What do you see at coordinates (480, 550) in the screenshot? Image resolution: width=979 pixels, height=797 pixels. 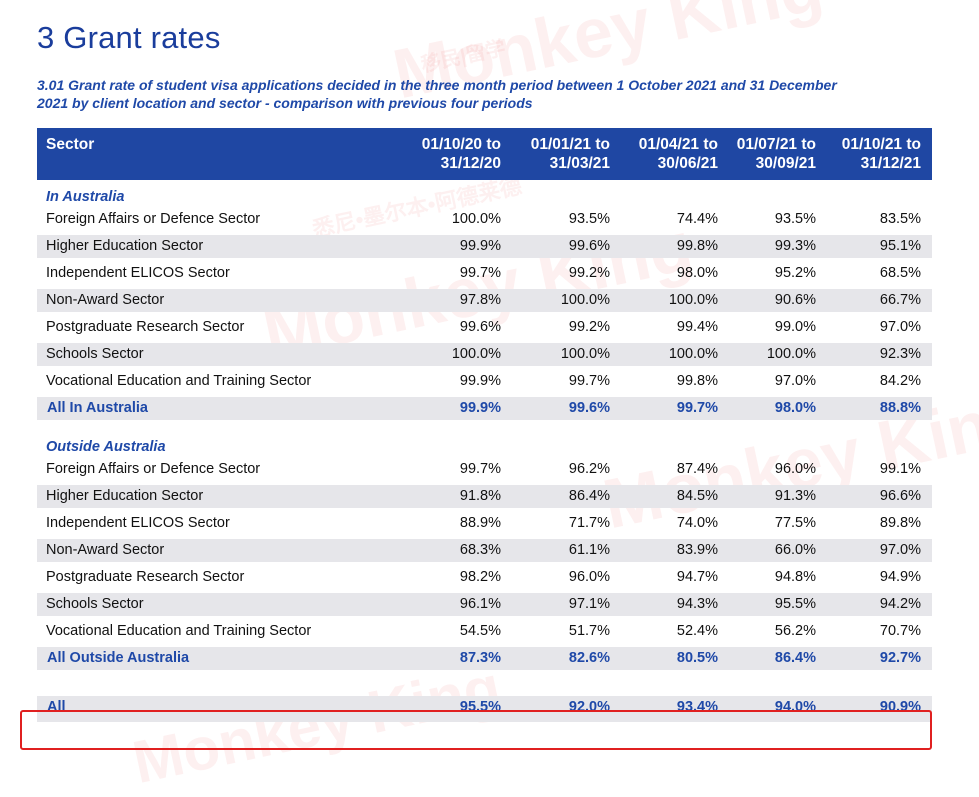 I see `rate-cell: 68.3%` at bounding box center [480, 550].